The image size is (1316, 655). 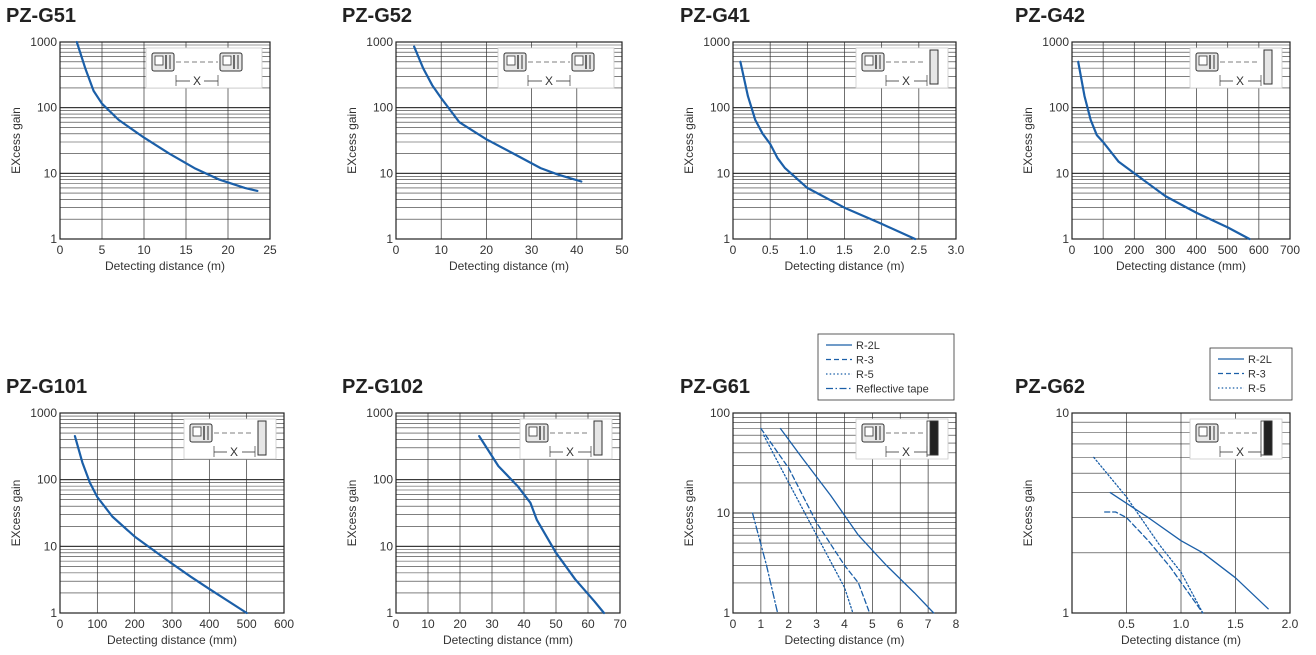 What do you see at coordinates (788, 624) in the screenshot?
I see `x-tick-label: 2` at bounding box center [788, 624].